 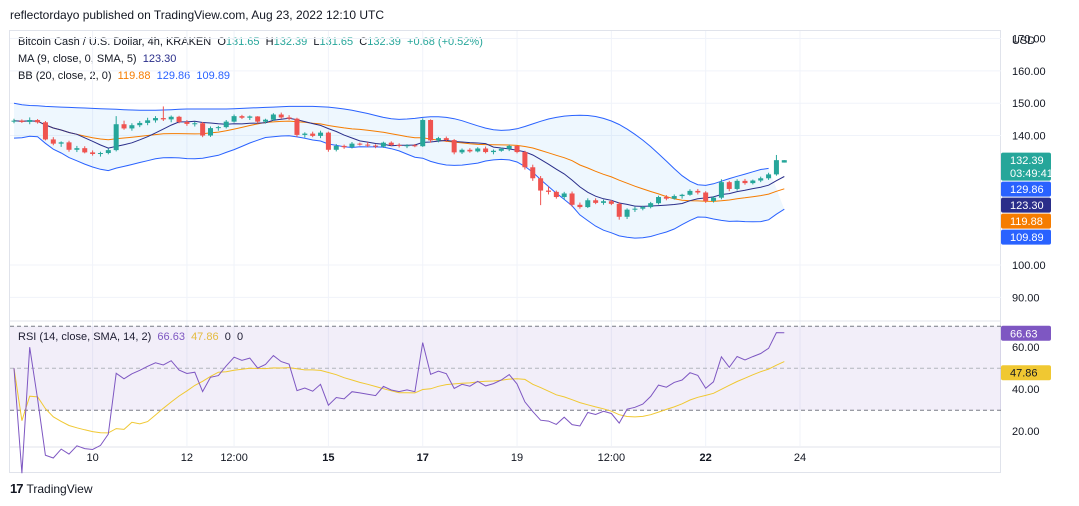 What do you see at coordinates (17, 488) in the screenshot?
I see `tradingview-logo-icon: 17` at bounding box center [17, 488].